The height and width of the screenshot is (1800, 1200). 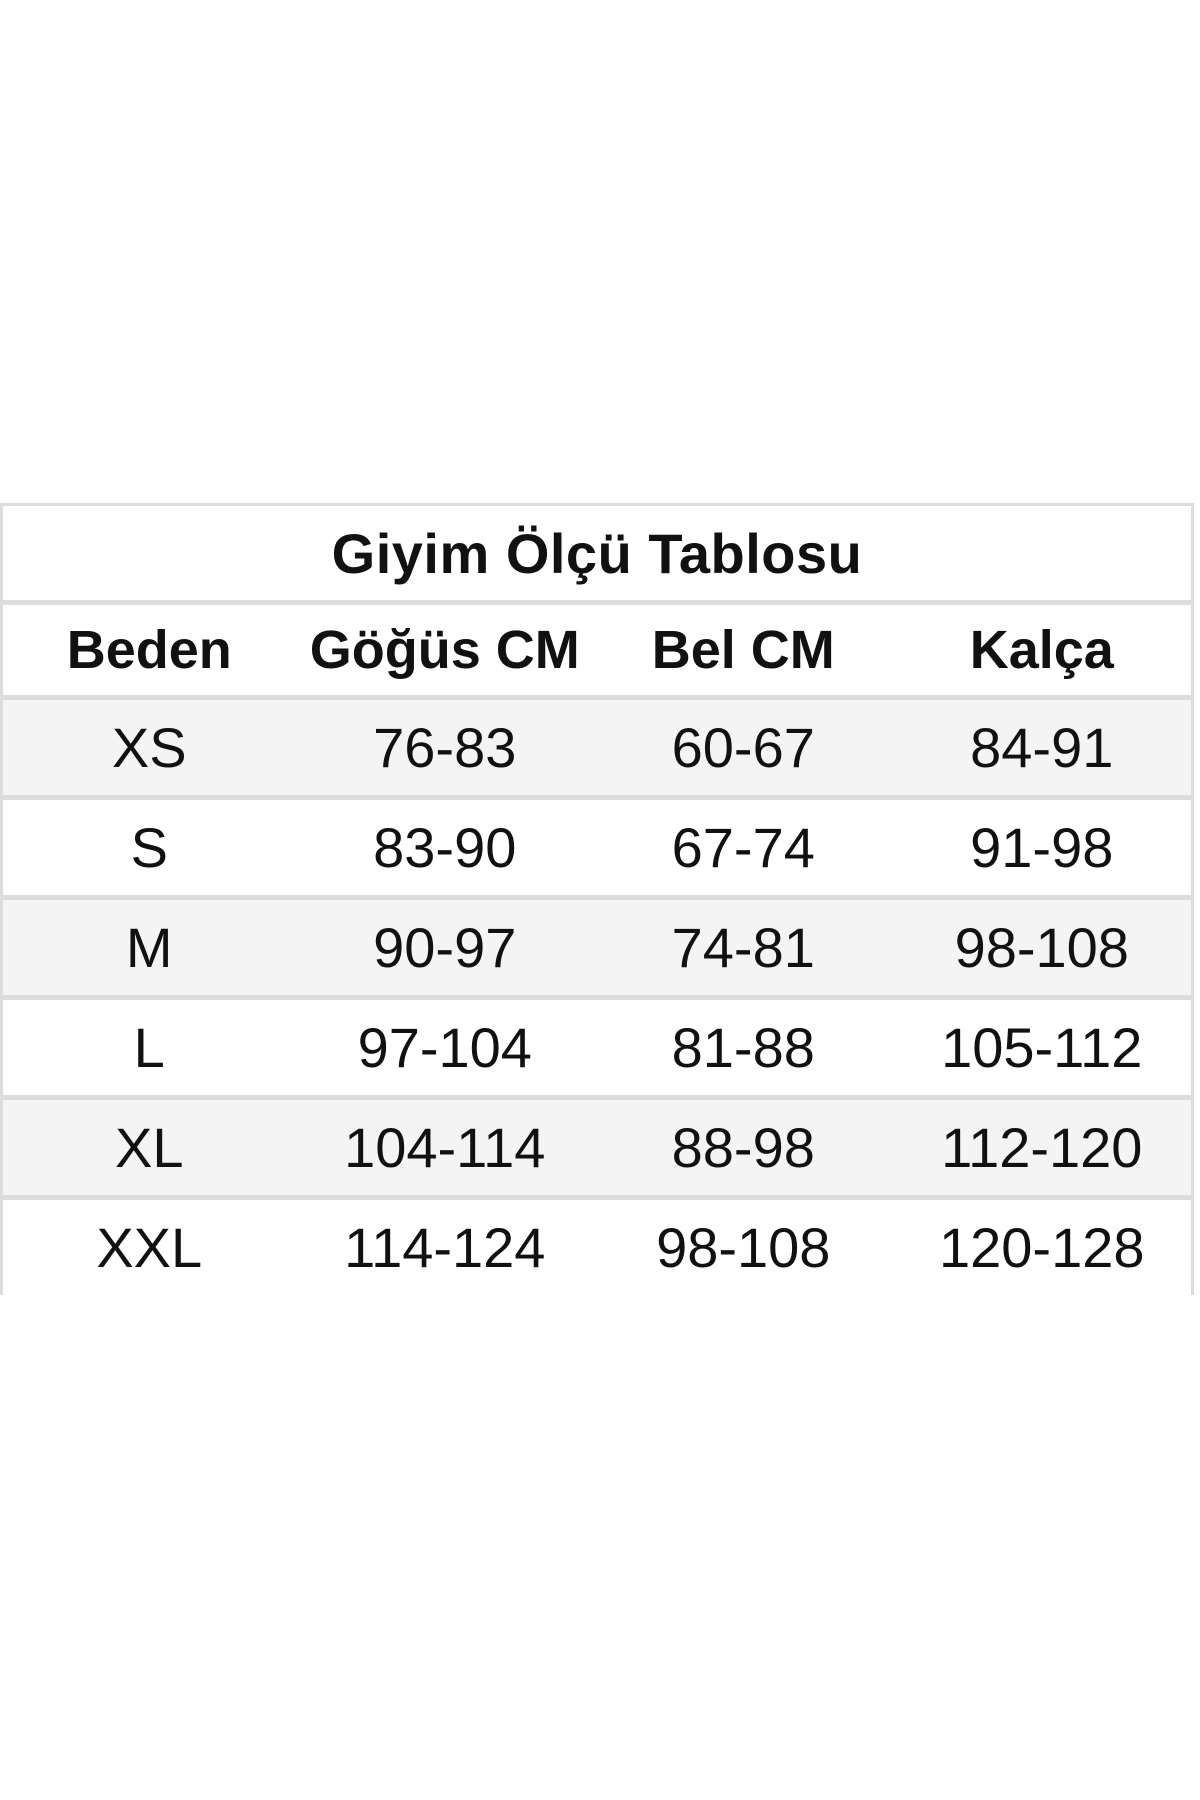 I want to click on header-row: Beden Göğüs CM Bel CM Kalça, so click(x=597, y=650).